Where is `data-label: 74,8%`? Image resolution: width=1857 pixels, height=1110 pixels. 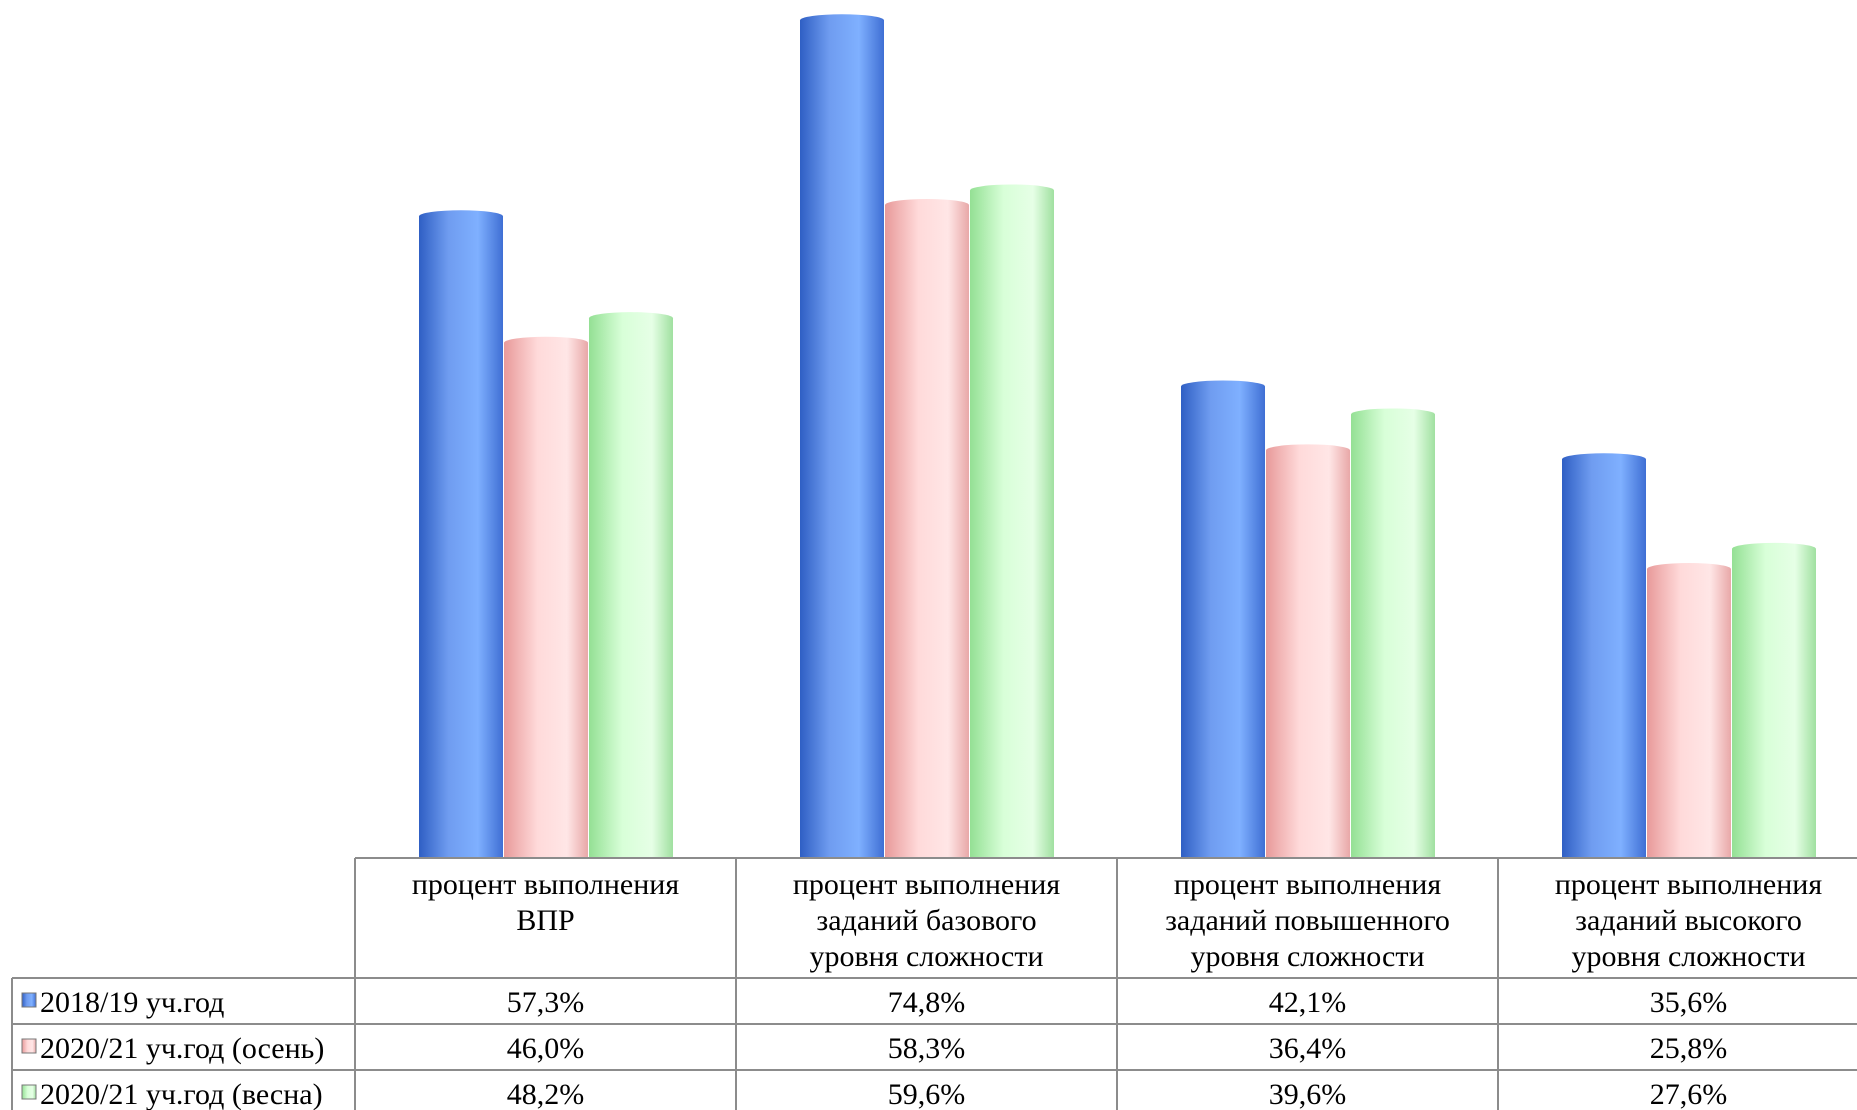 data-label: 74,8% is located at coordinates (927, 1002).